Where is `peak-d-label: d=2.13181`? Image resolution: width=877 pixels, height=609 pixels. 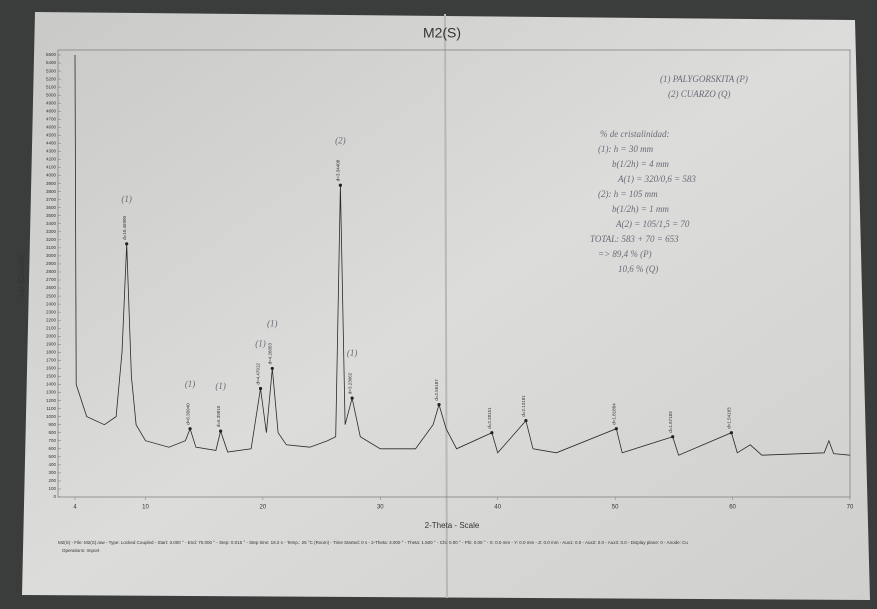 peak-d-label: d=2.13181 is located at coordinates (523, 406).